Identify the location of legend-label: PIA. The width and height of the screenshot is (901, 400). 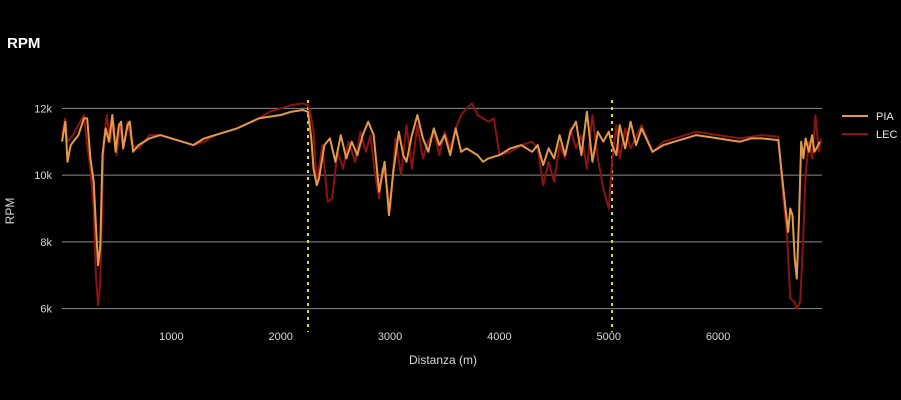
(885, 117).